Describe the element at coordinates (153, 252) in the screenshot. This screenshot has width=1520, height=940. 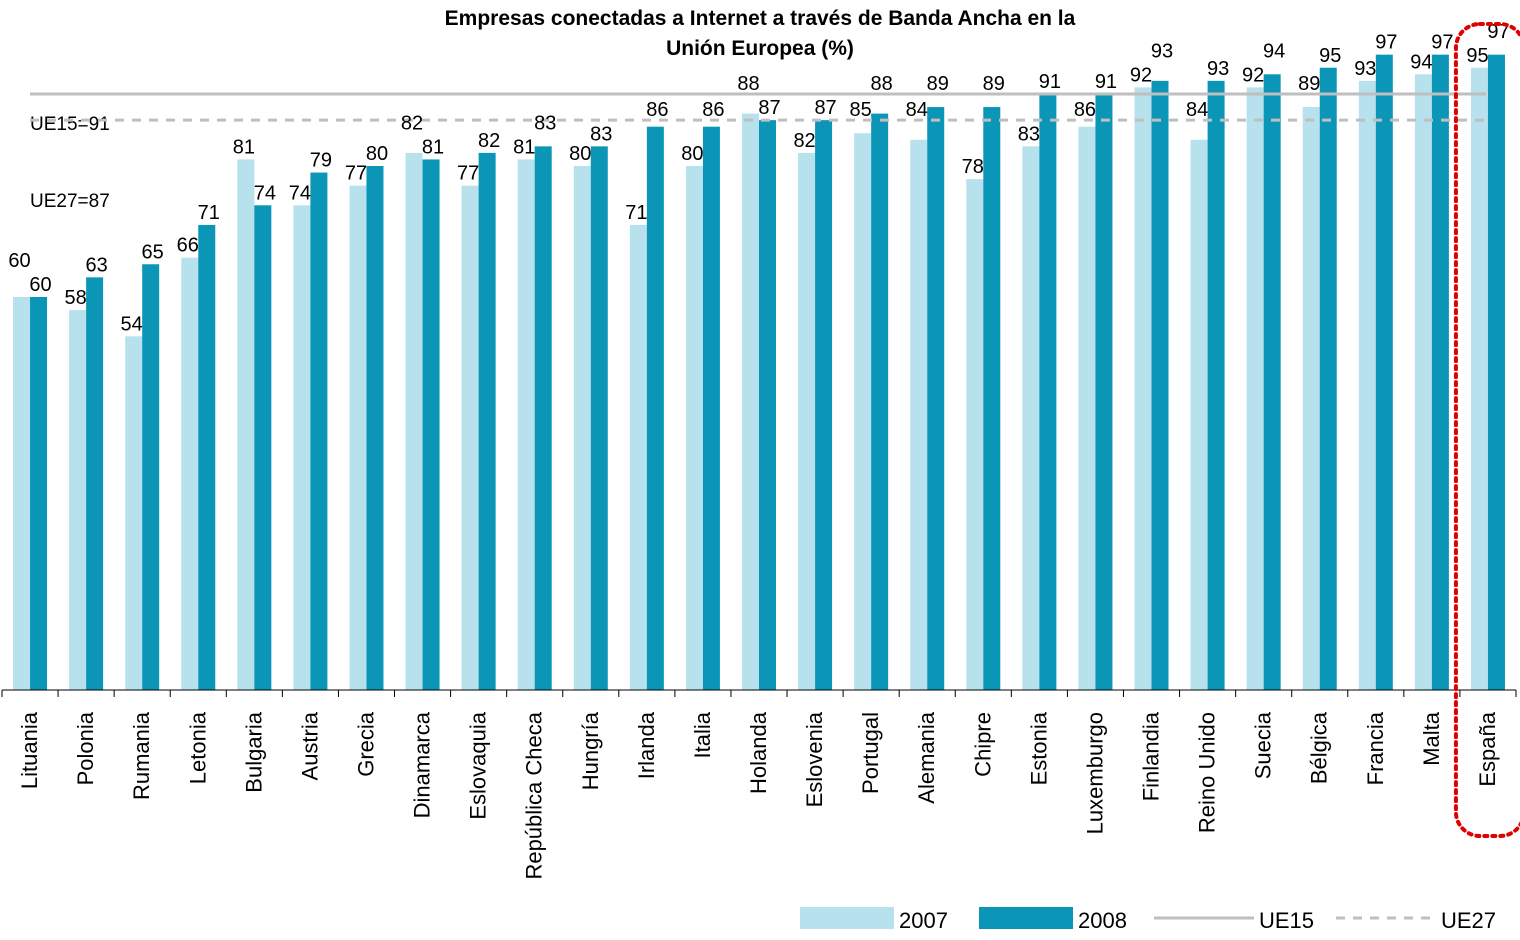
I see `data-label-2008: 65` at that location.